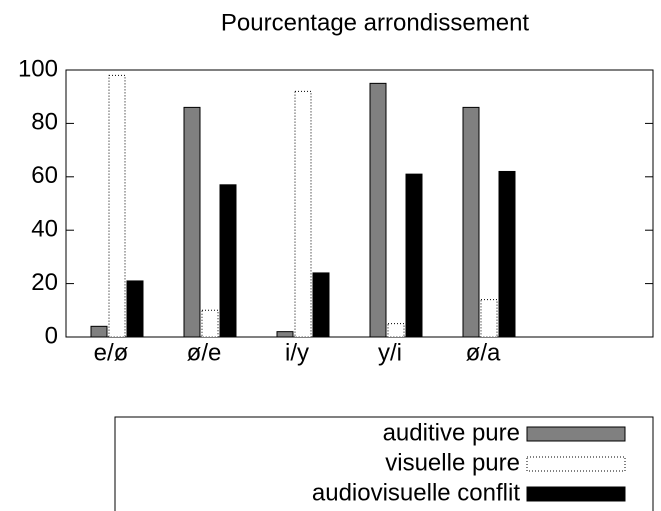 The image size is (661, 511). I want to click on y-tick-label: 80, so click(44, 122).